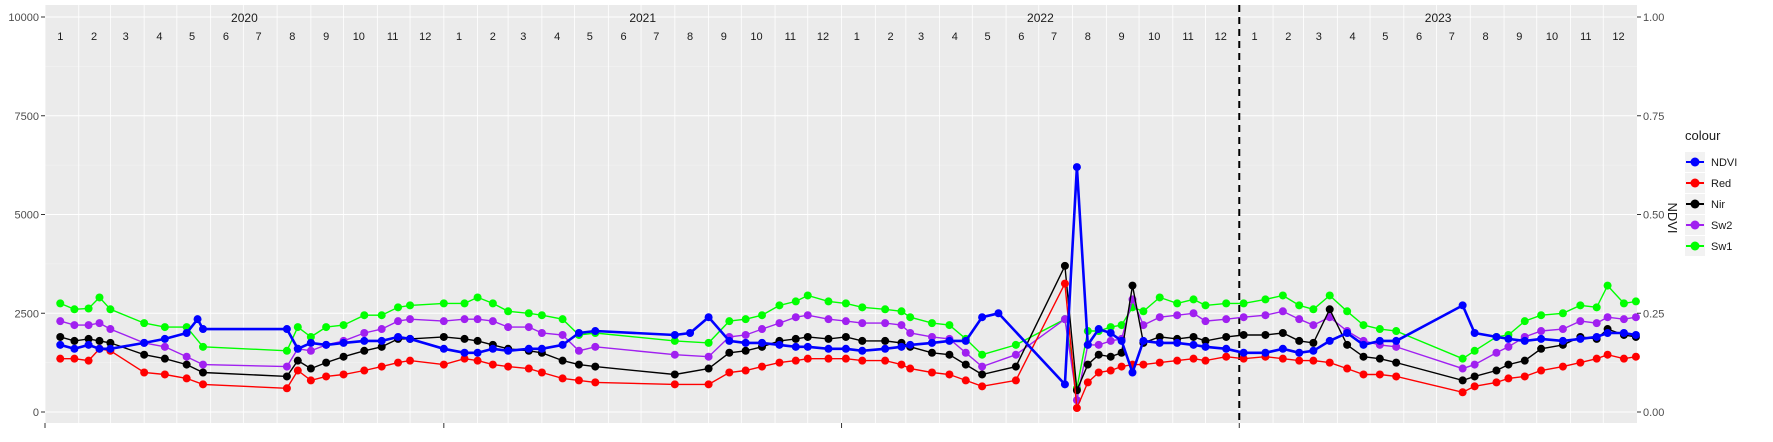 This screenshot has height=442, width=1773. What do you see at coordinates (1054, 37) in the screenshot?
I see `month-label: 7` at bounding box center [1054, 37].